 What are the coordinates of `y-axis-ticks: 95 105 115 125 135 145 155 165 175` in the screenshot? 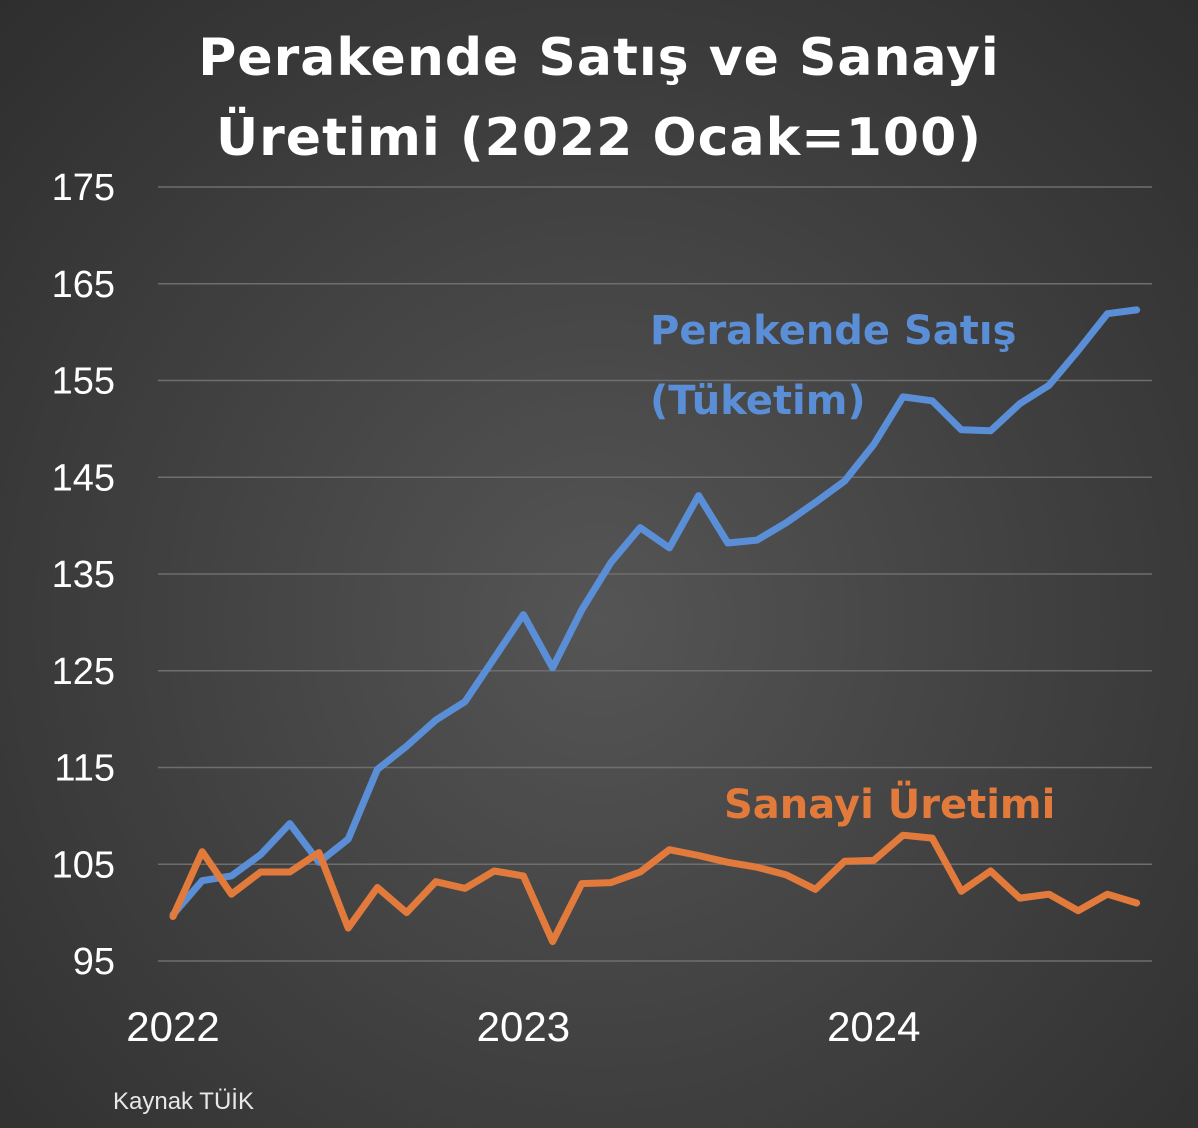 It's located at (83, 575).